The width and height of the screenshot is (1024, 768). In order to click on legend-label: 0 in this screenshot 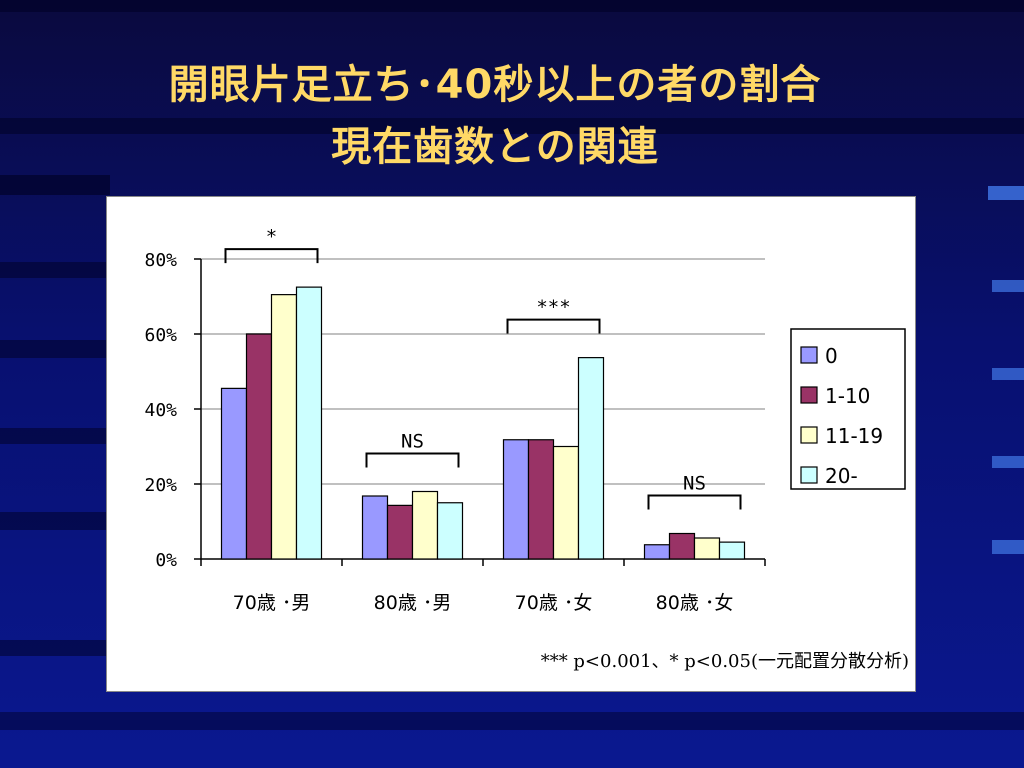, I will do `click(831, 356)`.